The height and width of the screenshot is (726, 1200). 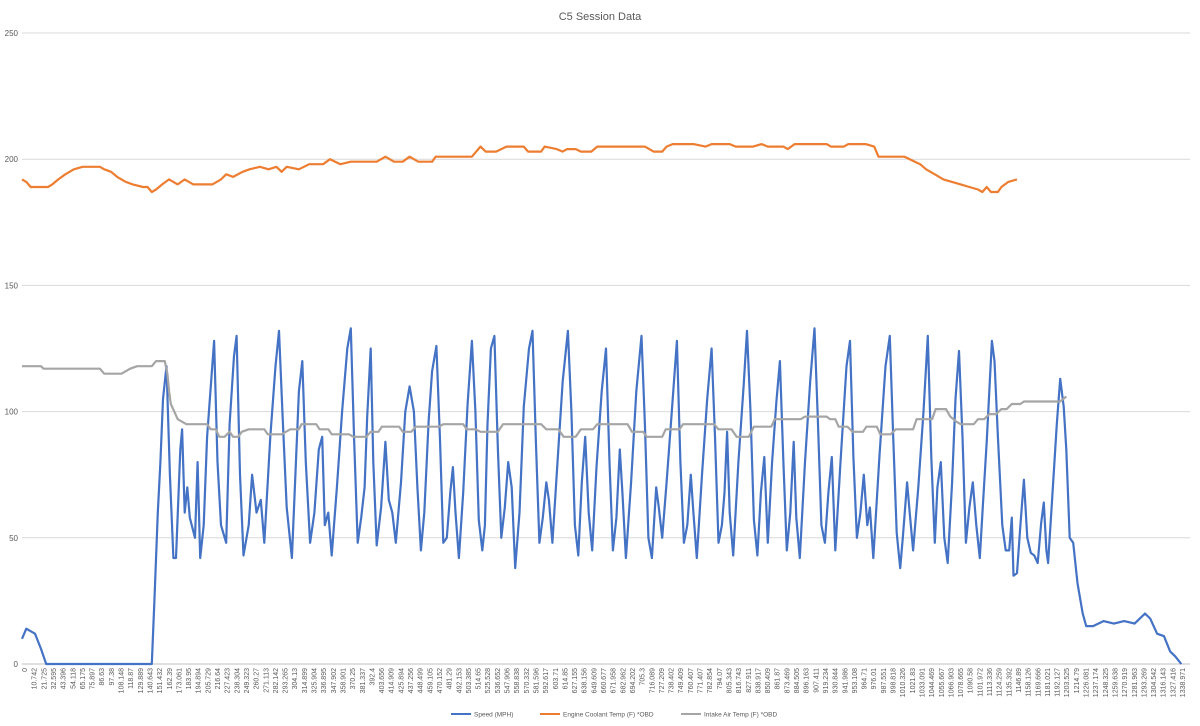 I want to click on x-tick-label: 964.71, so click(x=865, y=679).